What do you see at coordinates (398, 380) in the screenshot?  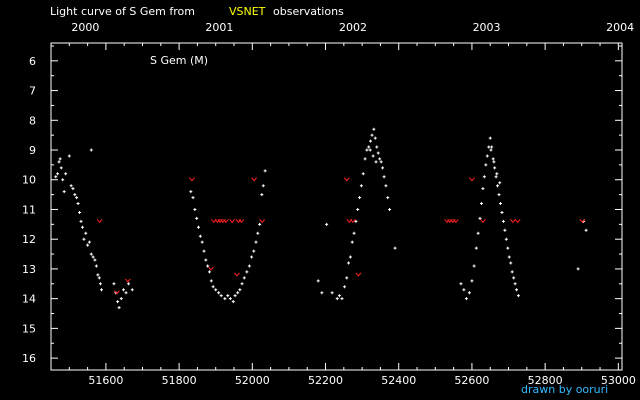 I see `x-tick-label: 52400` at bounding box center [398, 380].